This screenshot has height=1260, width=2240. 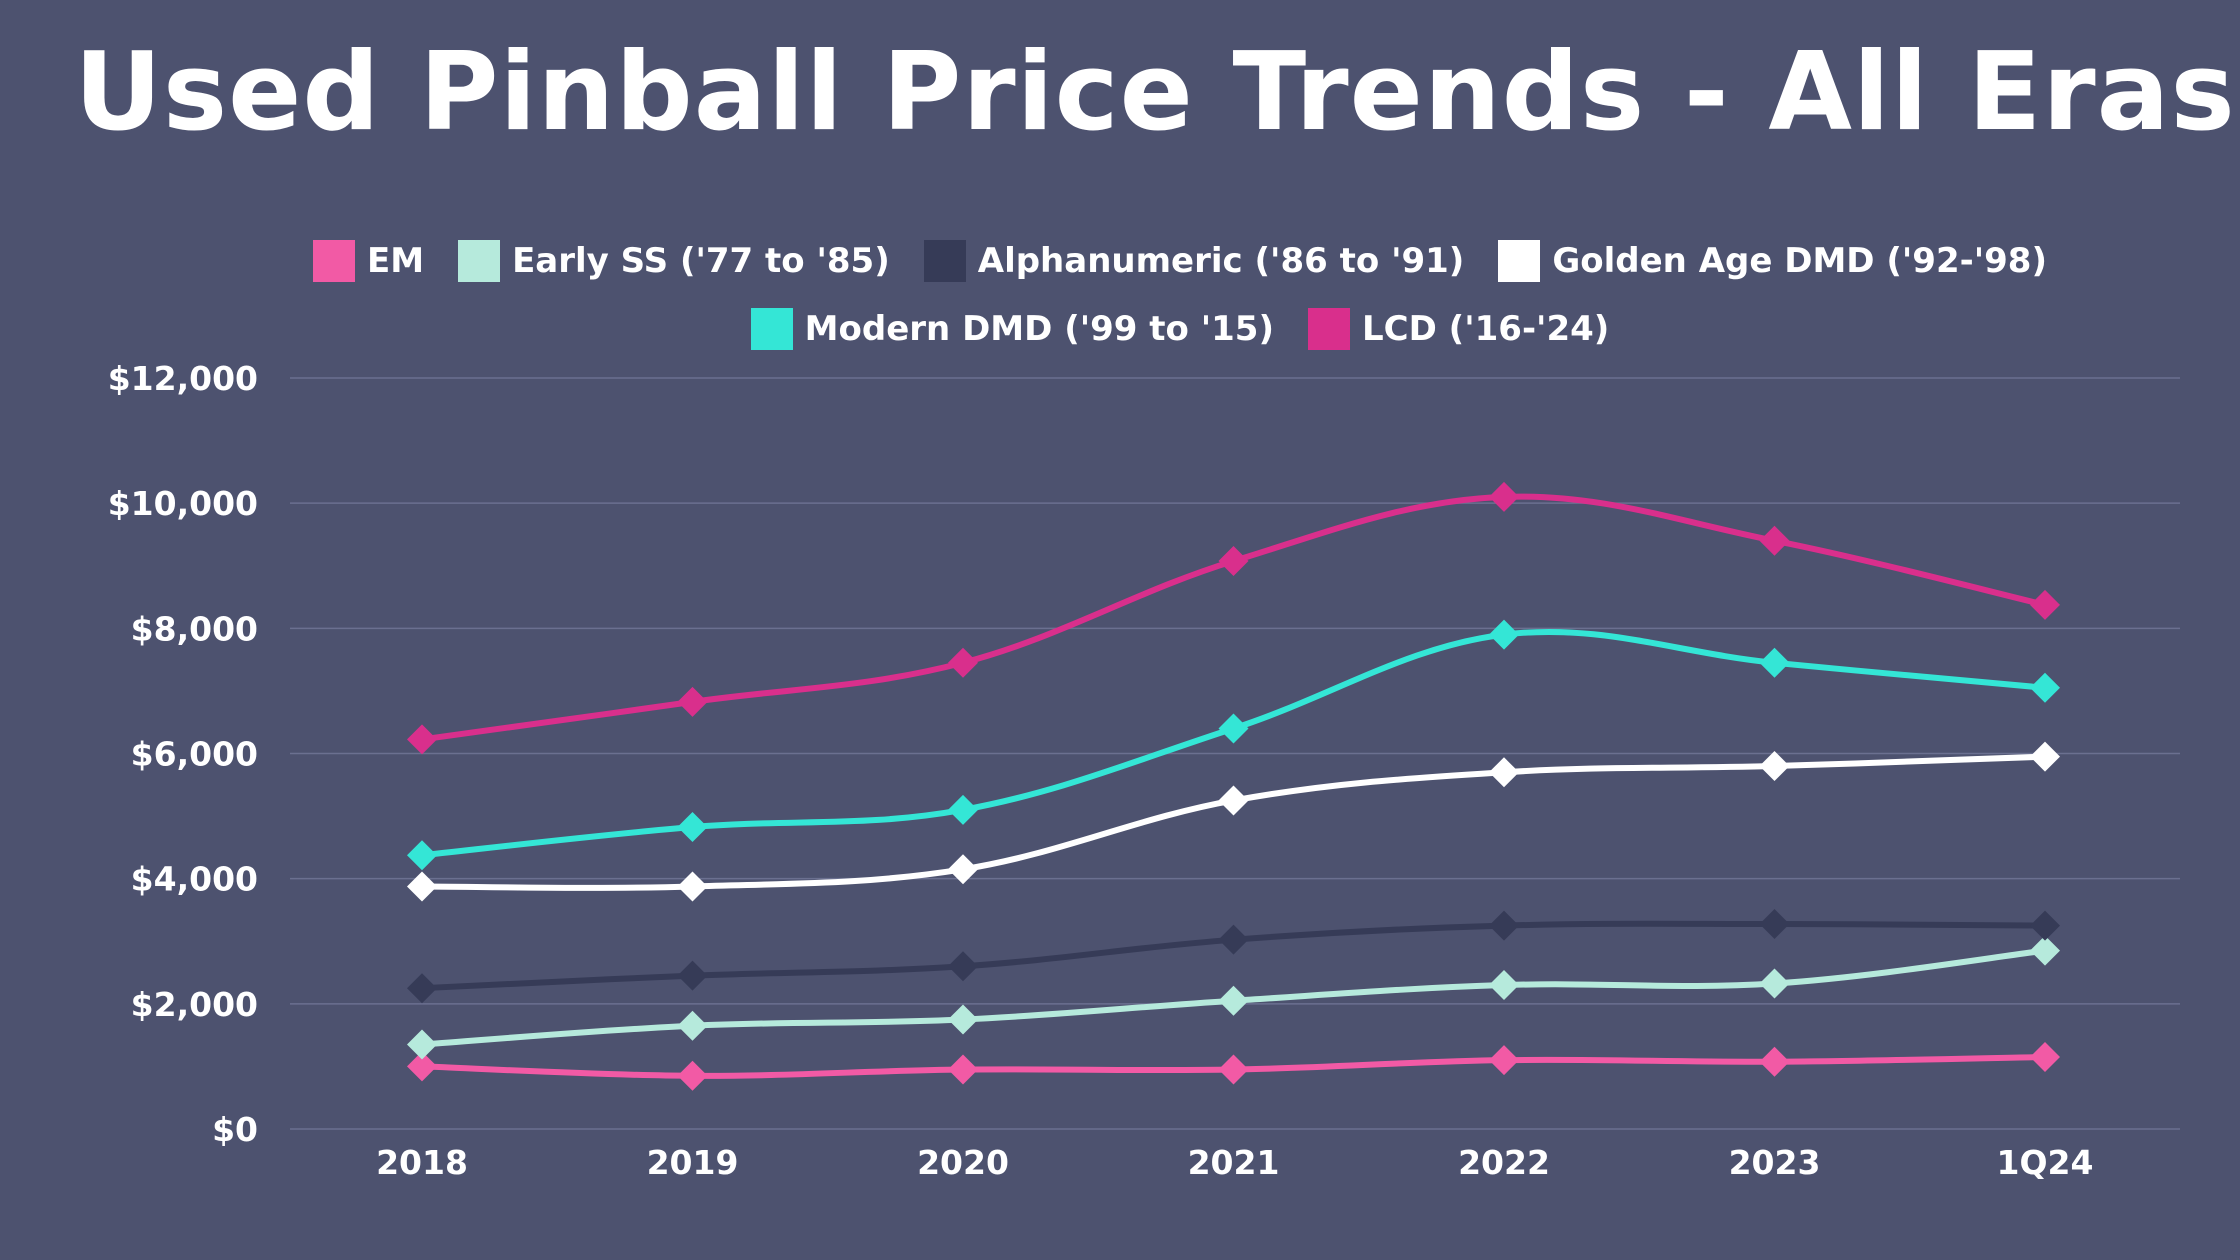 I want to click on x-tick-label: 2020, so click(x=963, y=1162).